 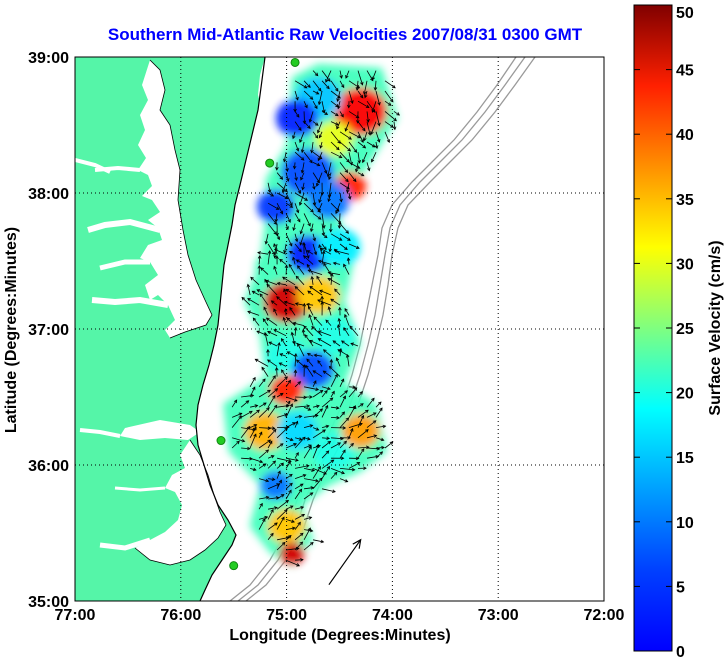 What do you see at coordinates (685, 264) in the screenshot?
I see `colorbar-tick-label: 30` at bounding box center [685, 264].